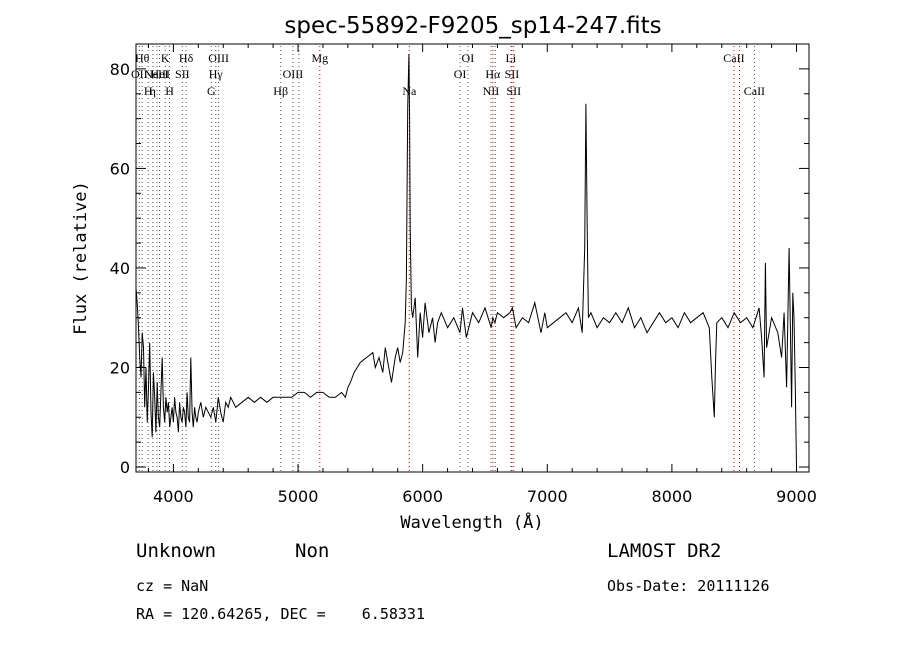  Describe the element at coordinates (664, 551) in the screenshot. I see `survey-name: LAMOST DR2` at that location.